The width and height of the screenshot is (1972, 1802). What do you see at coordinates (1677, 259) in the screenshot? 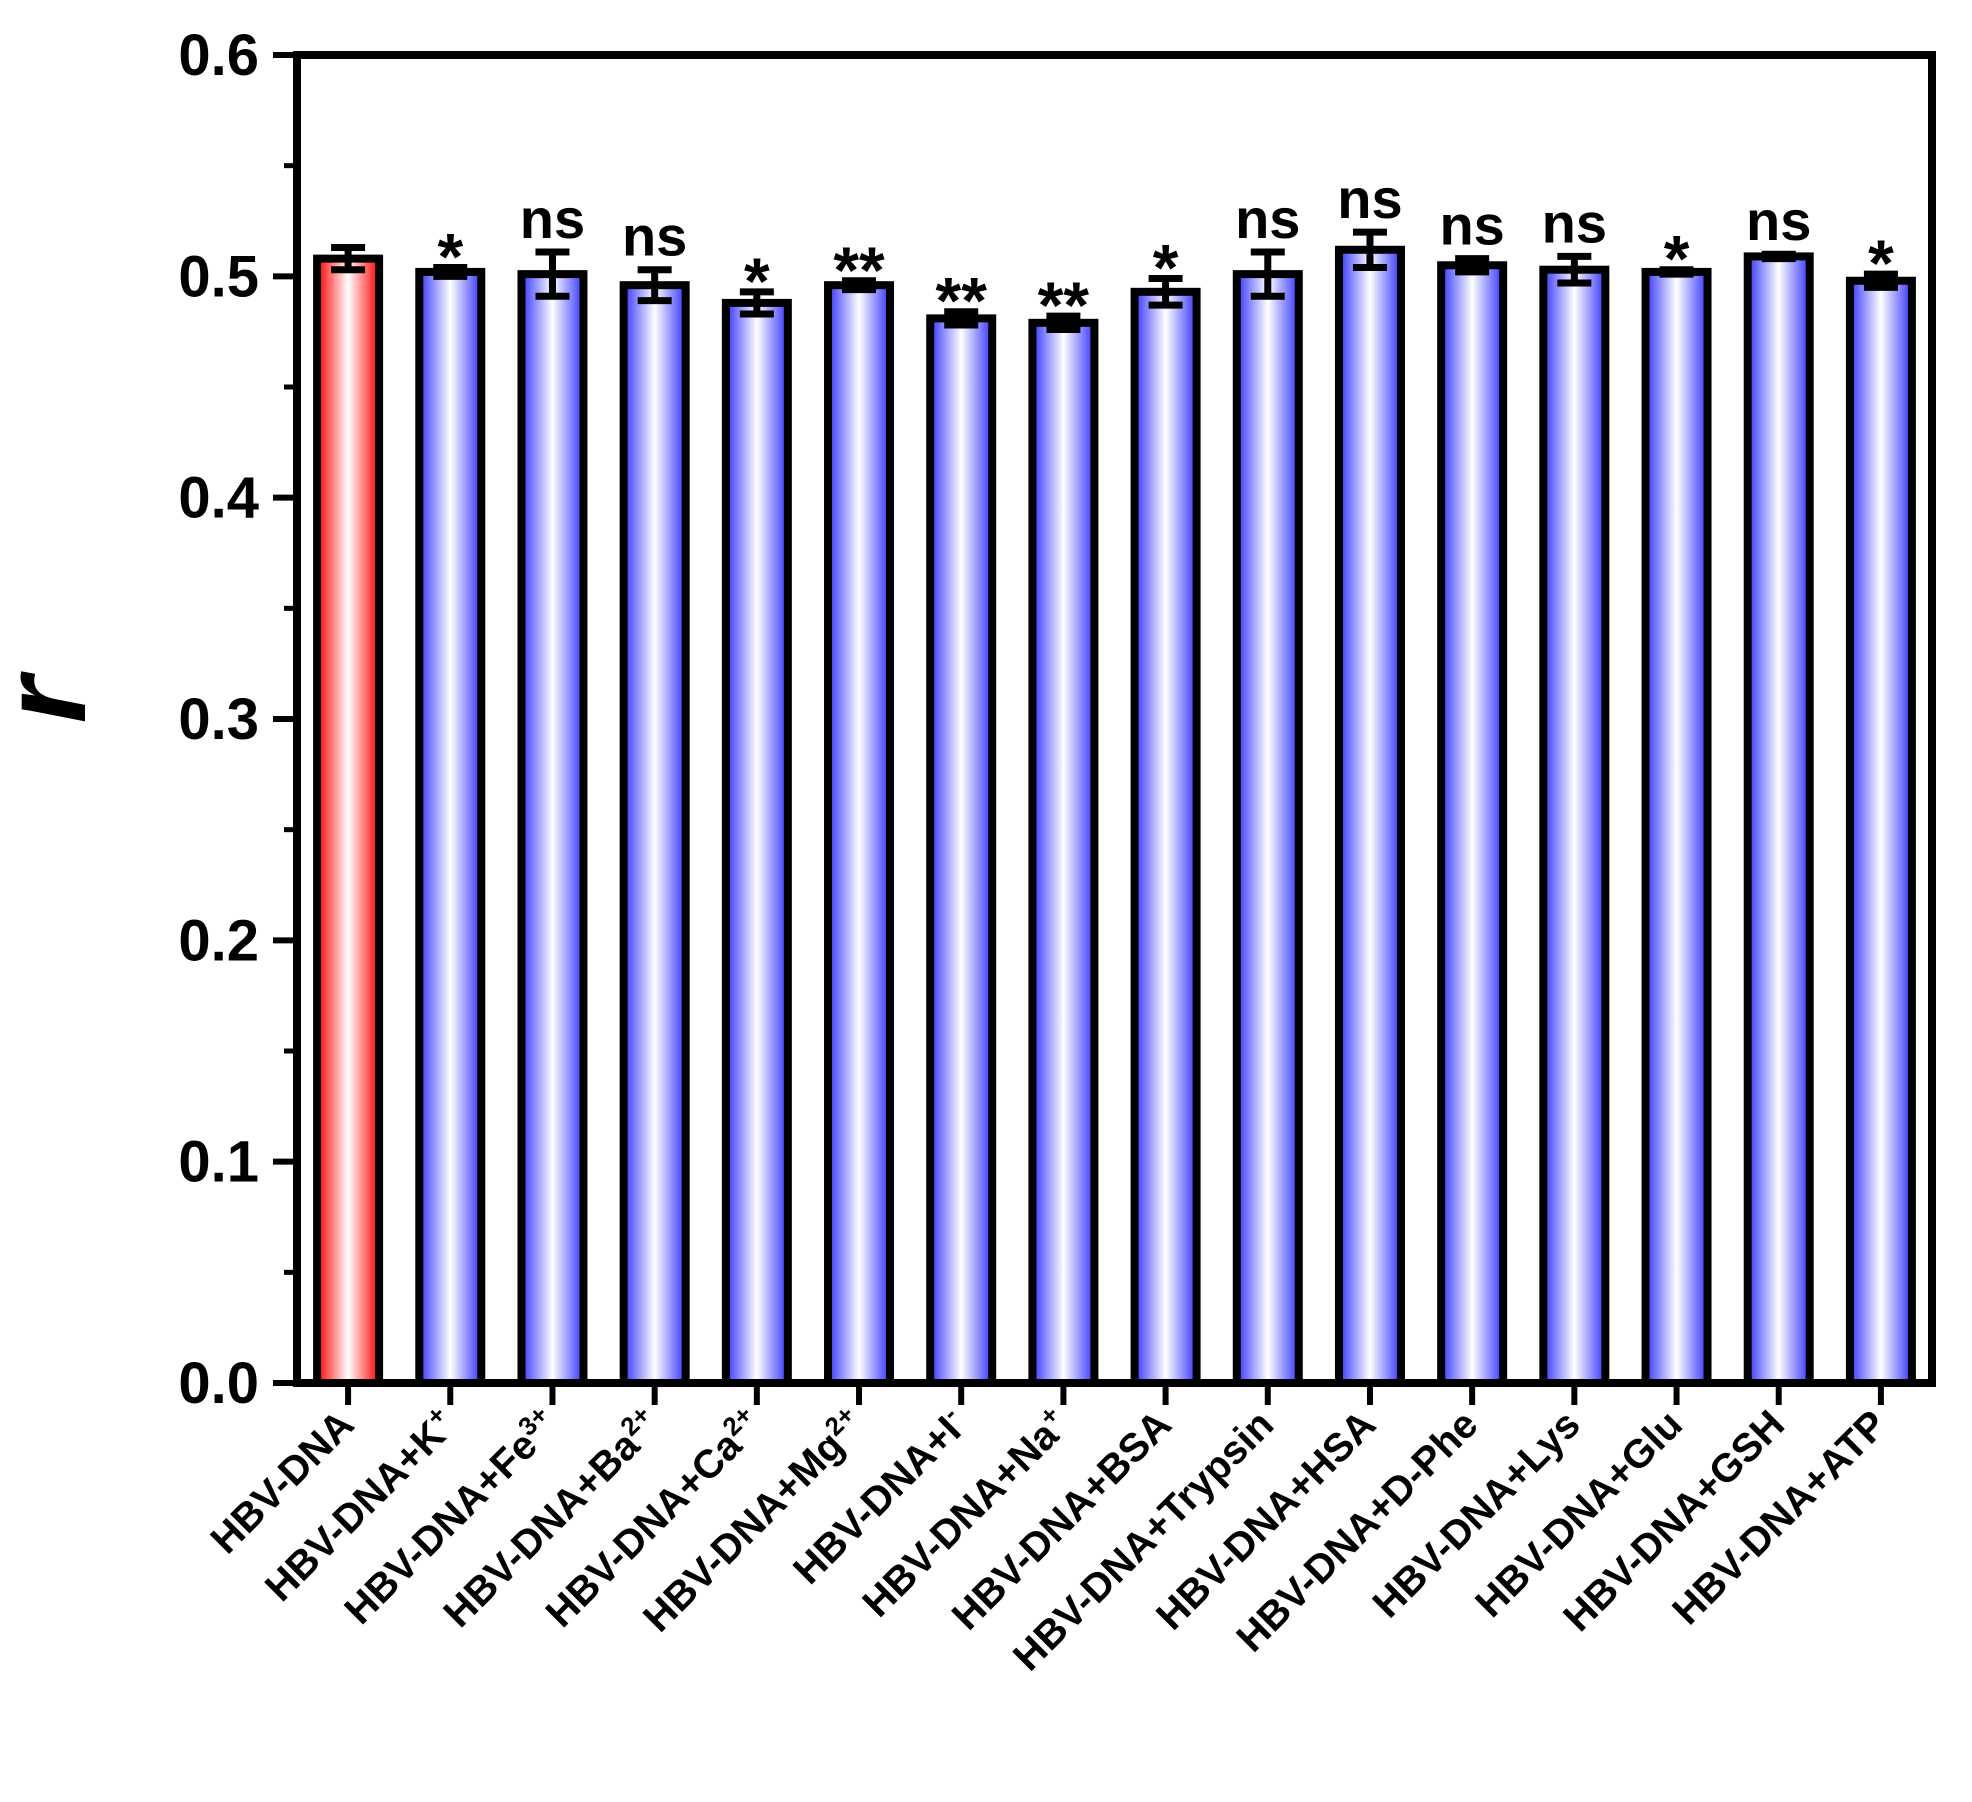
I see `significance-label-13: *` at bounding box center [1677, 259].